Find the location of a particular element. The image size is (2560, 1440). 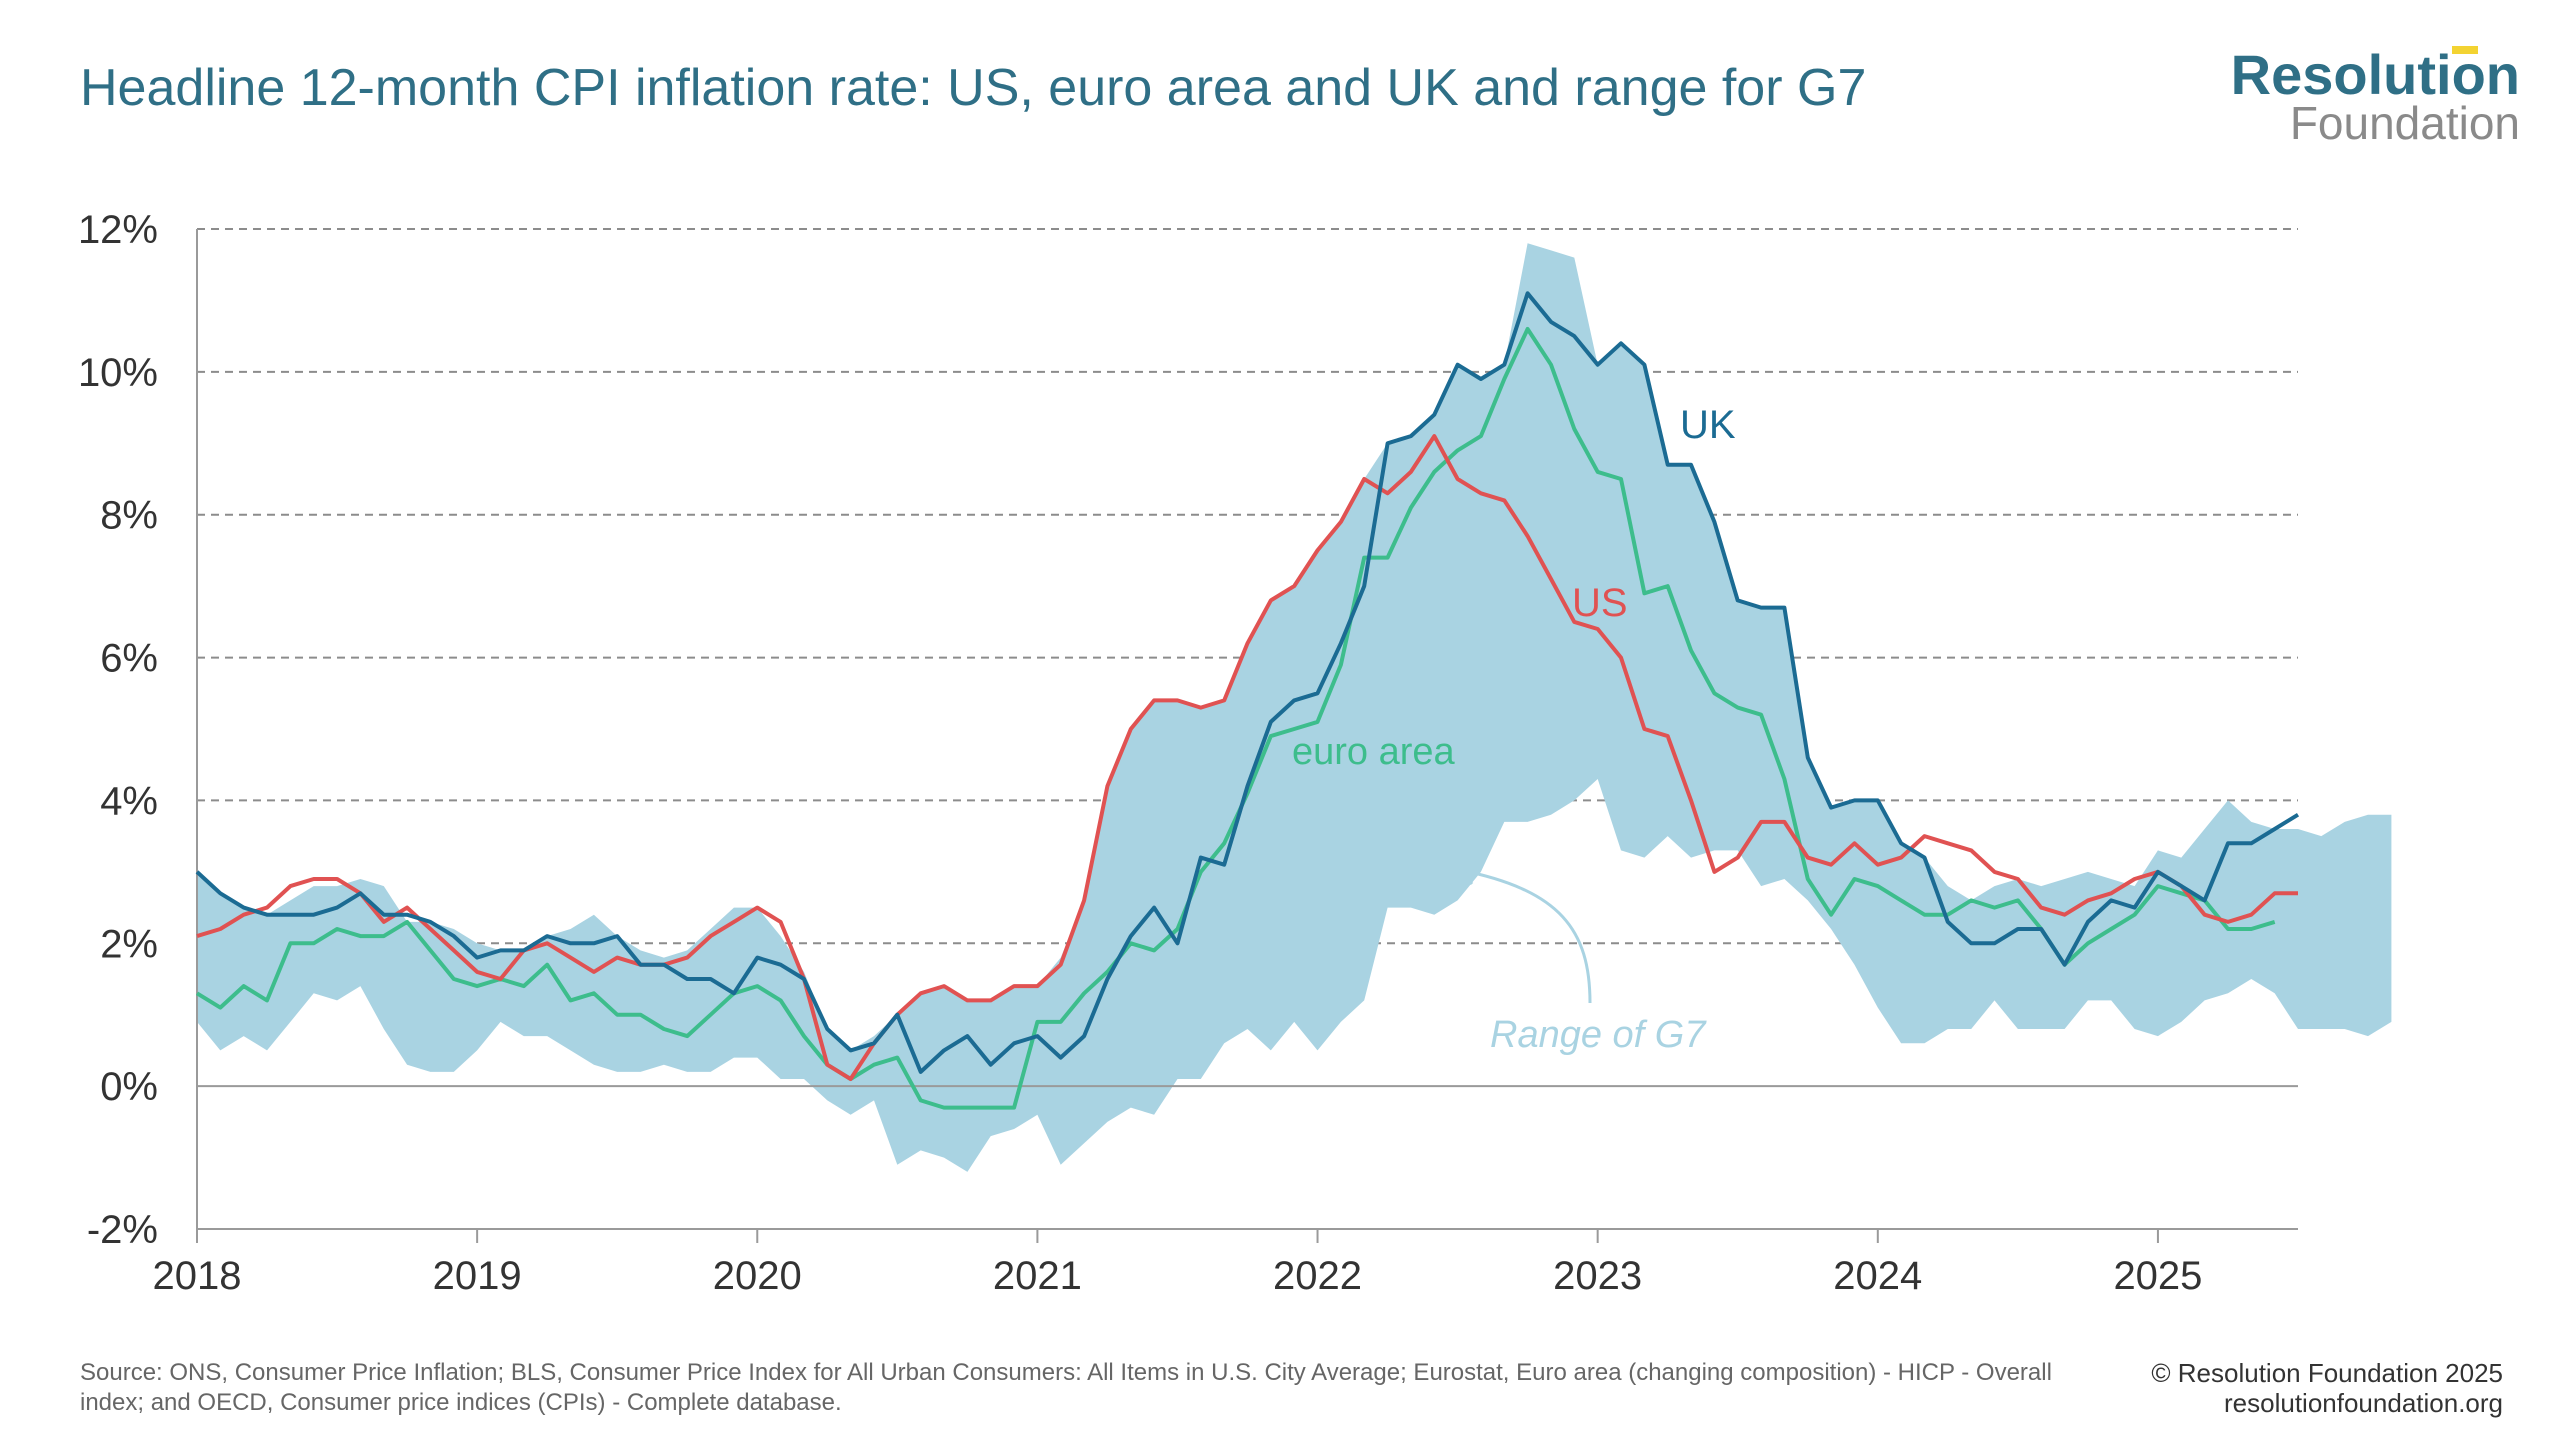

x-tick-label: 2025 is located at coordinates (2157, 1276).